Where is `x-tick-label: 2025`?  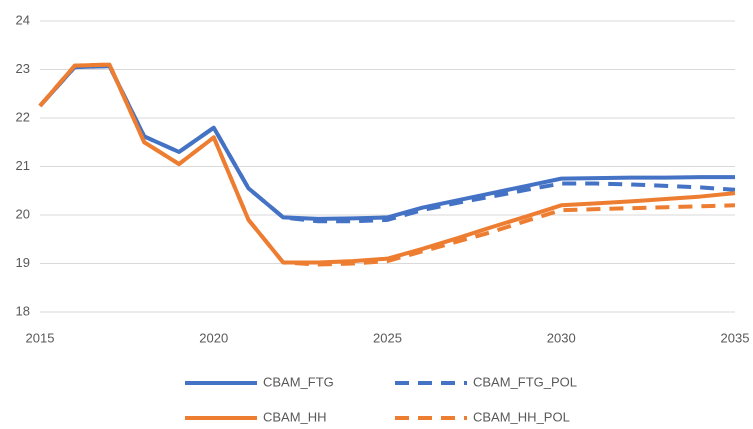
x-tick-label: 2025 is located at coordinates (387, 337).